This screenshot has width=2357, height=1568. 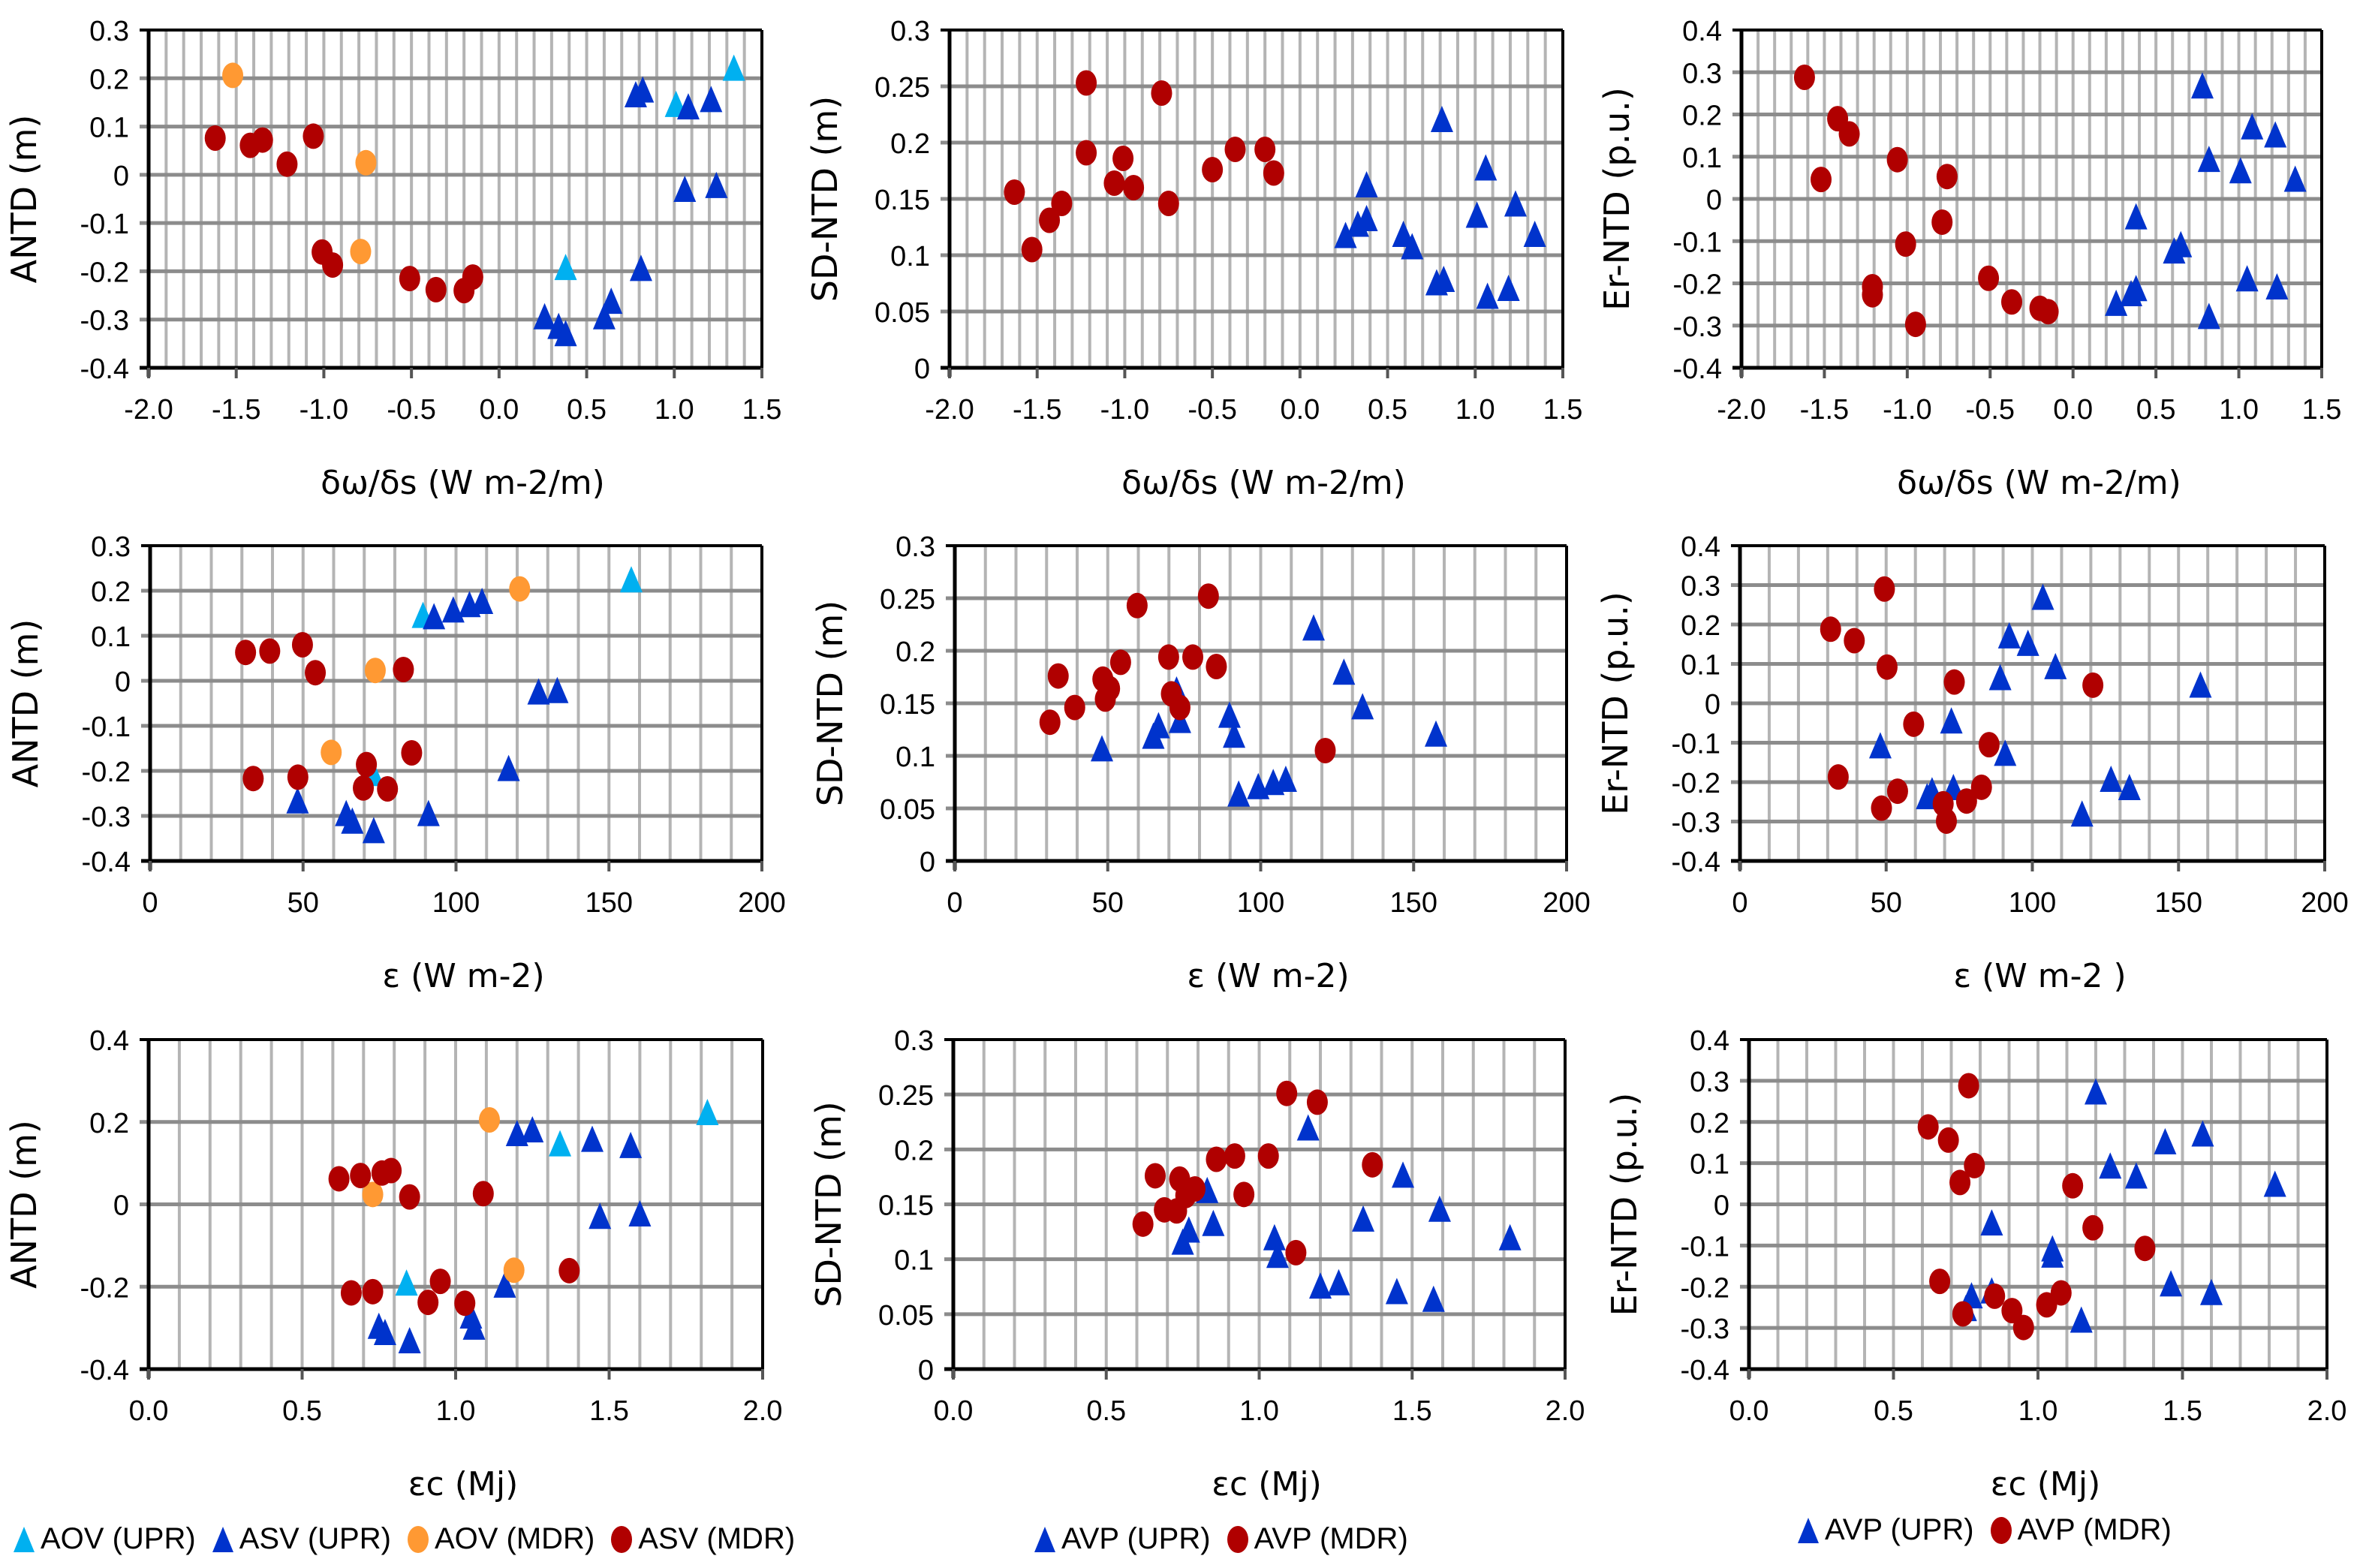 What do you see at coordinates (1893, 1411) in the screenshot?
I see `x-tick-label: 0.5` at bounding box center [1893, 1411].